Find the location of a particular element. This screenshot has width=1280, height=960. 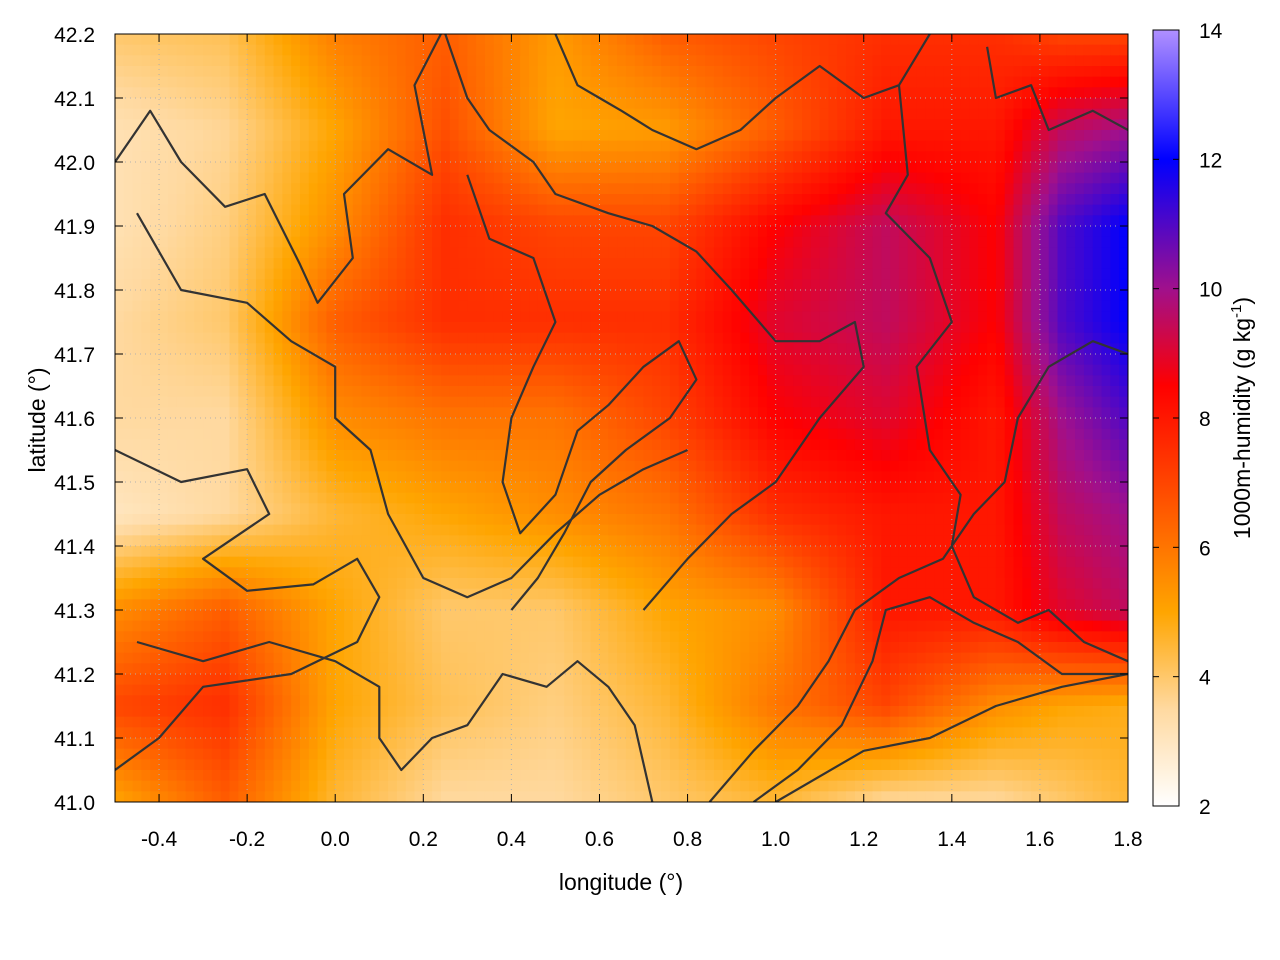

x-tick-label: 0.4 is located at coordinates (512, 839).